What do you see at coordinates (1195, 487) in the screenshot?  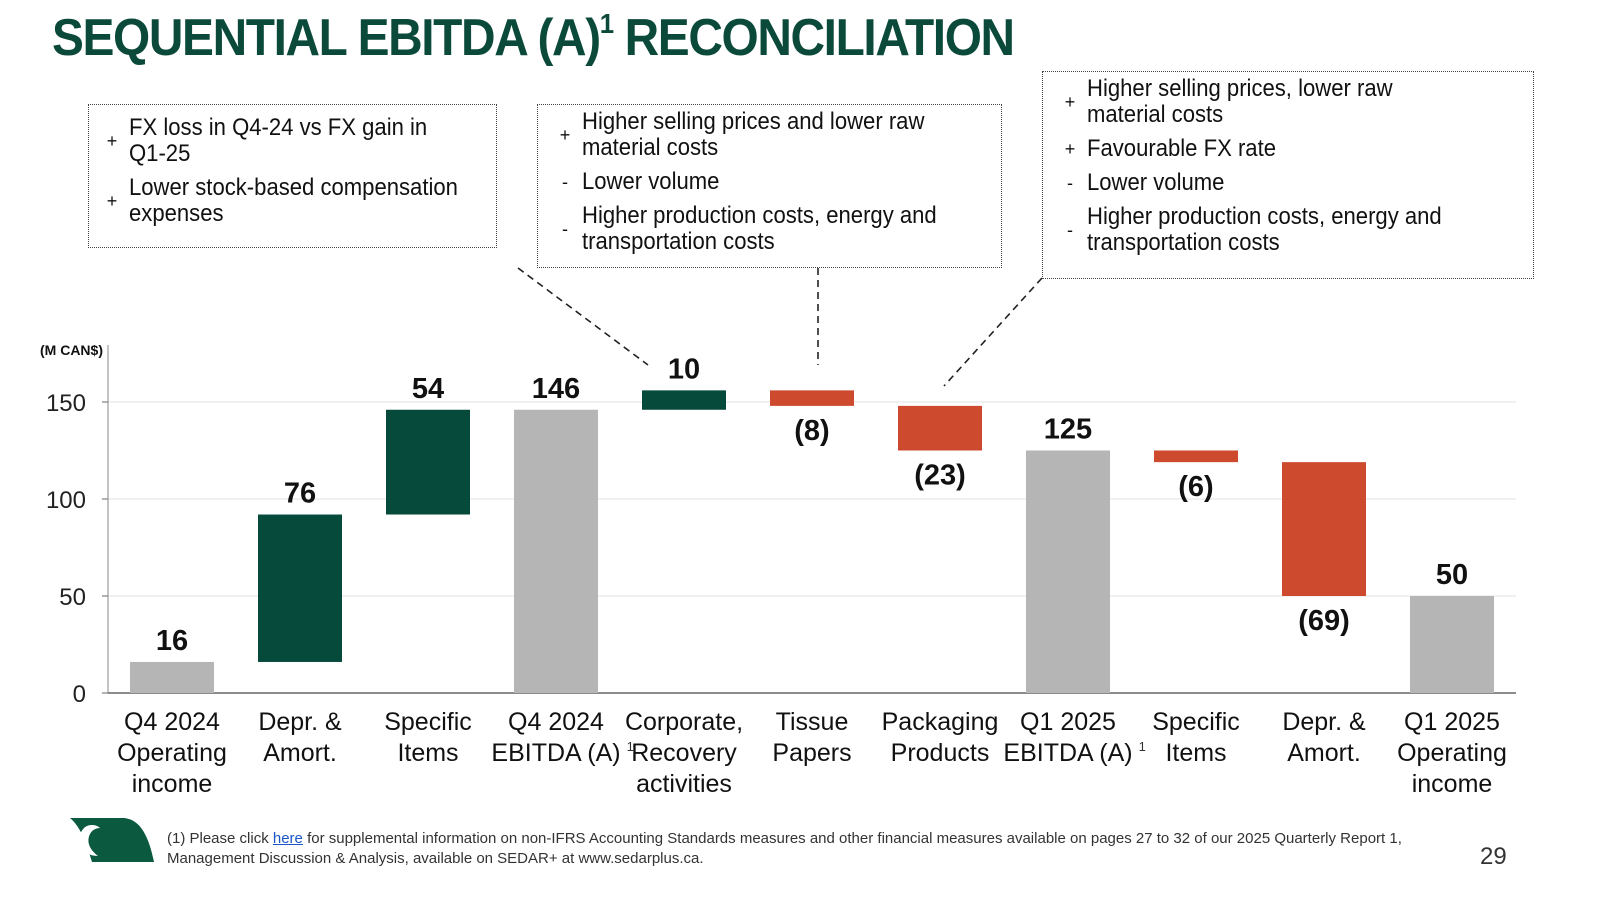 I see `data-label: (6)` at bounding box center [1195, 487].